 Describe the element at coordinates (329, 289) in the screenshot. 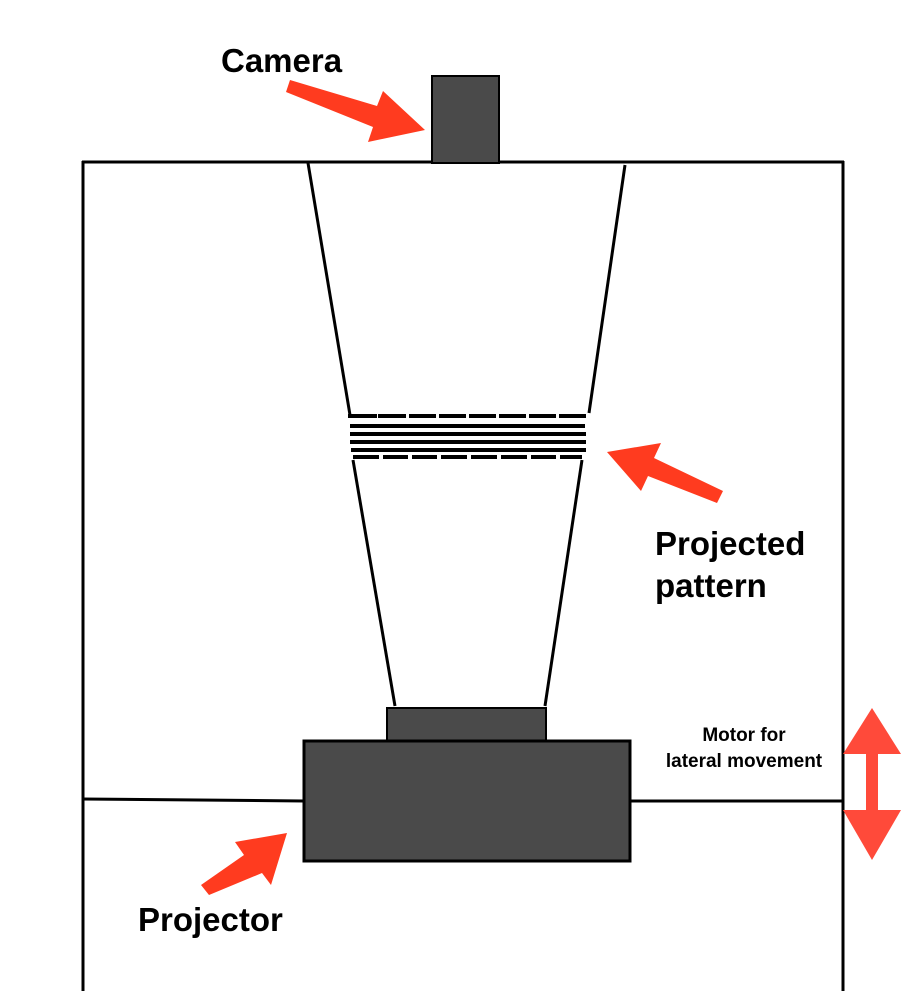

I see `camera-view-left` at that location.